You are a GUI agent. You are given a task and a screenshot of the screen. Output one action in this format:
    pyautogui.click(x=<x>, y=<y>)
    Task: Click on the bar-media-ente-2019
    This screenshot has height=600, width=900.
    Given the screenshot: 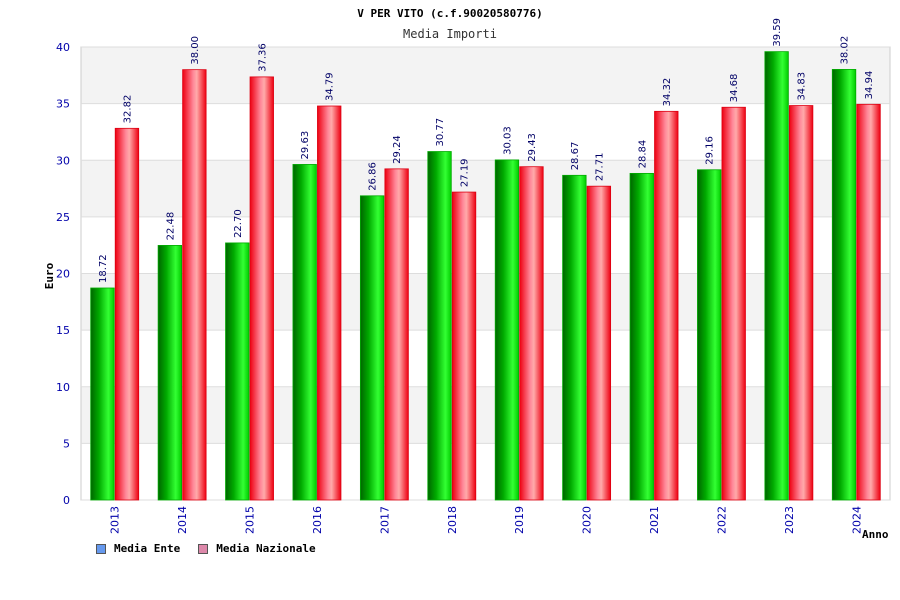 What is the action you would take?
    pyautogui.click(x=507, y=330)
    